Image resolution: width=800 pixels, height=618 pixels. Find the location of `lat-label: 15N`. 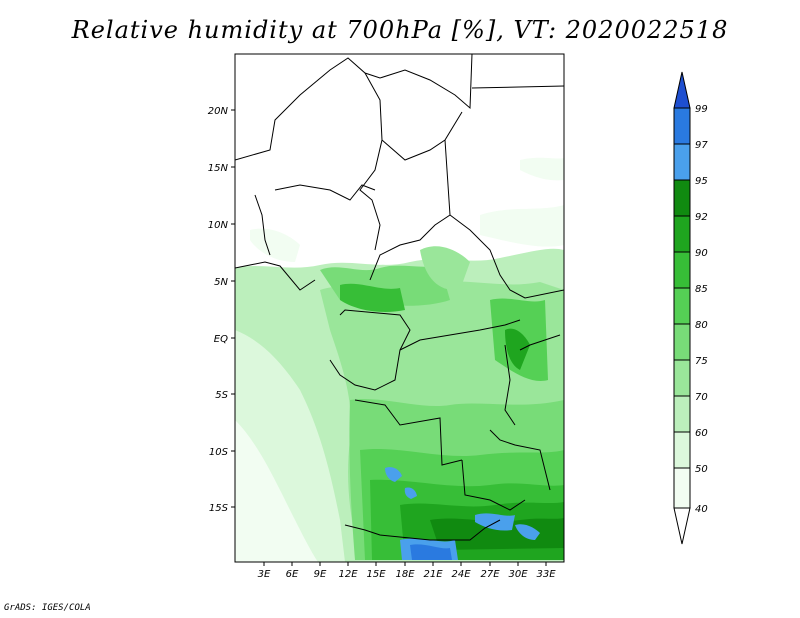

lat-label: 15N is located at coordinates (218, 168).